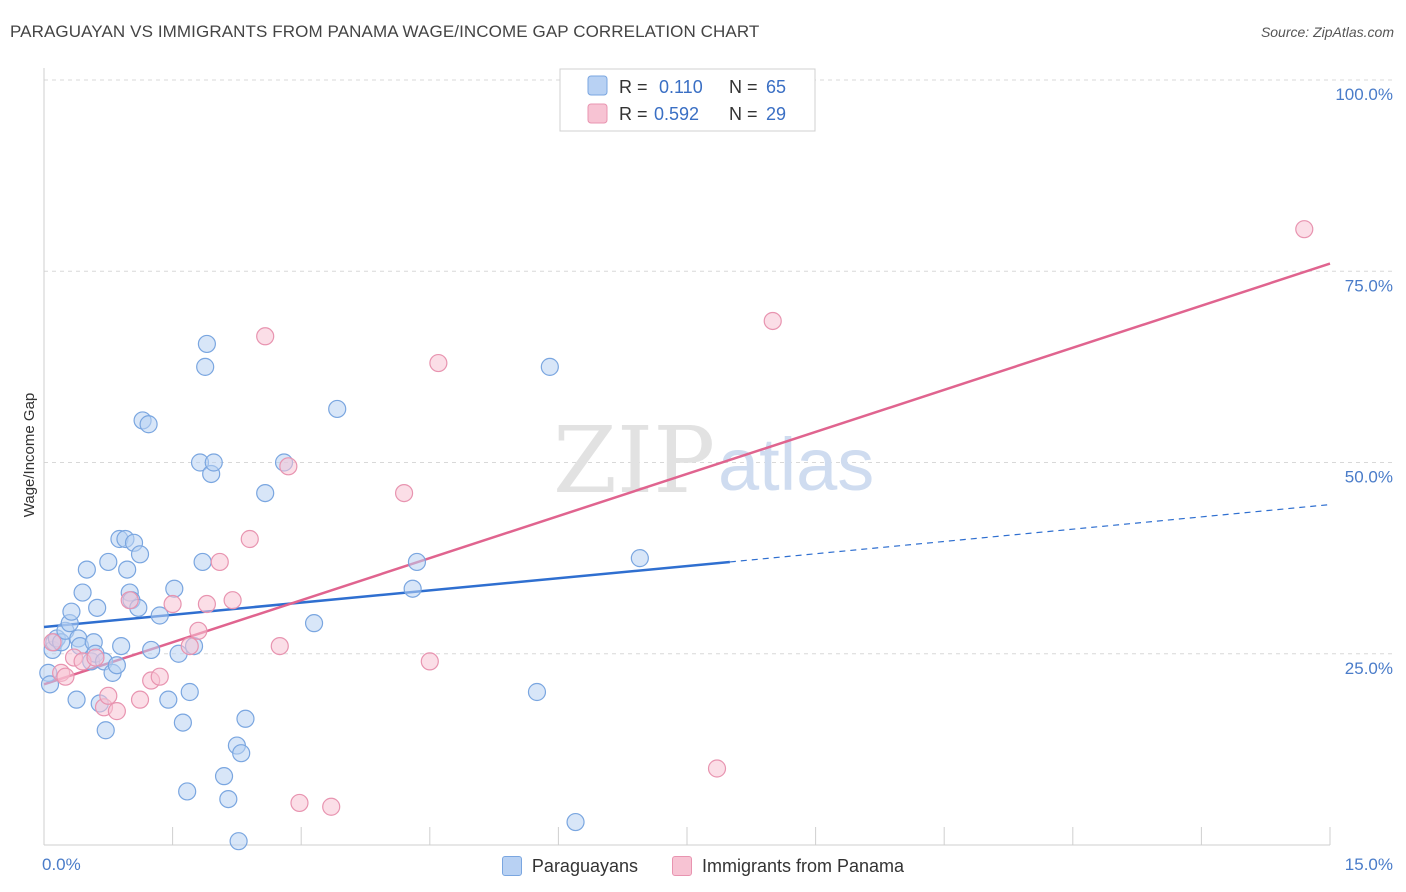 The width and height of the screenshot is (1406, 892). Describe the element at coordinates (511, 866) in the screenshot. I see `legend-swatch-paraguayans` at that location.